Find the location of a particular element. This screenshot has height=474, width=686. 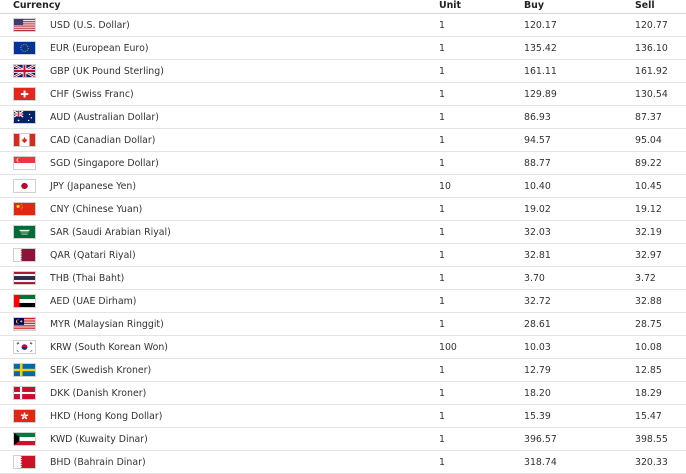

sell-rate: 18.29 is located at coordinates (660, 393).